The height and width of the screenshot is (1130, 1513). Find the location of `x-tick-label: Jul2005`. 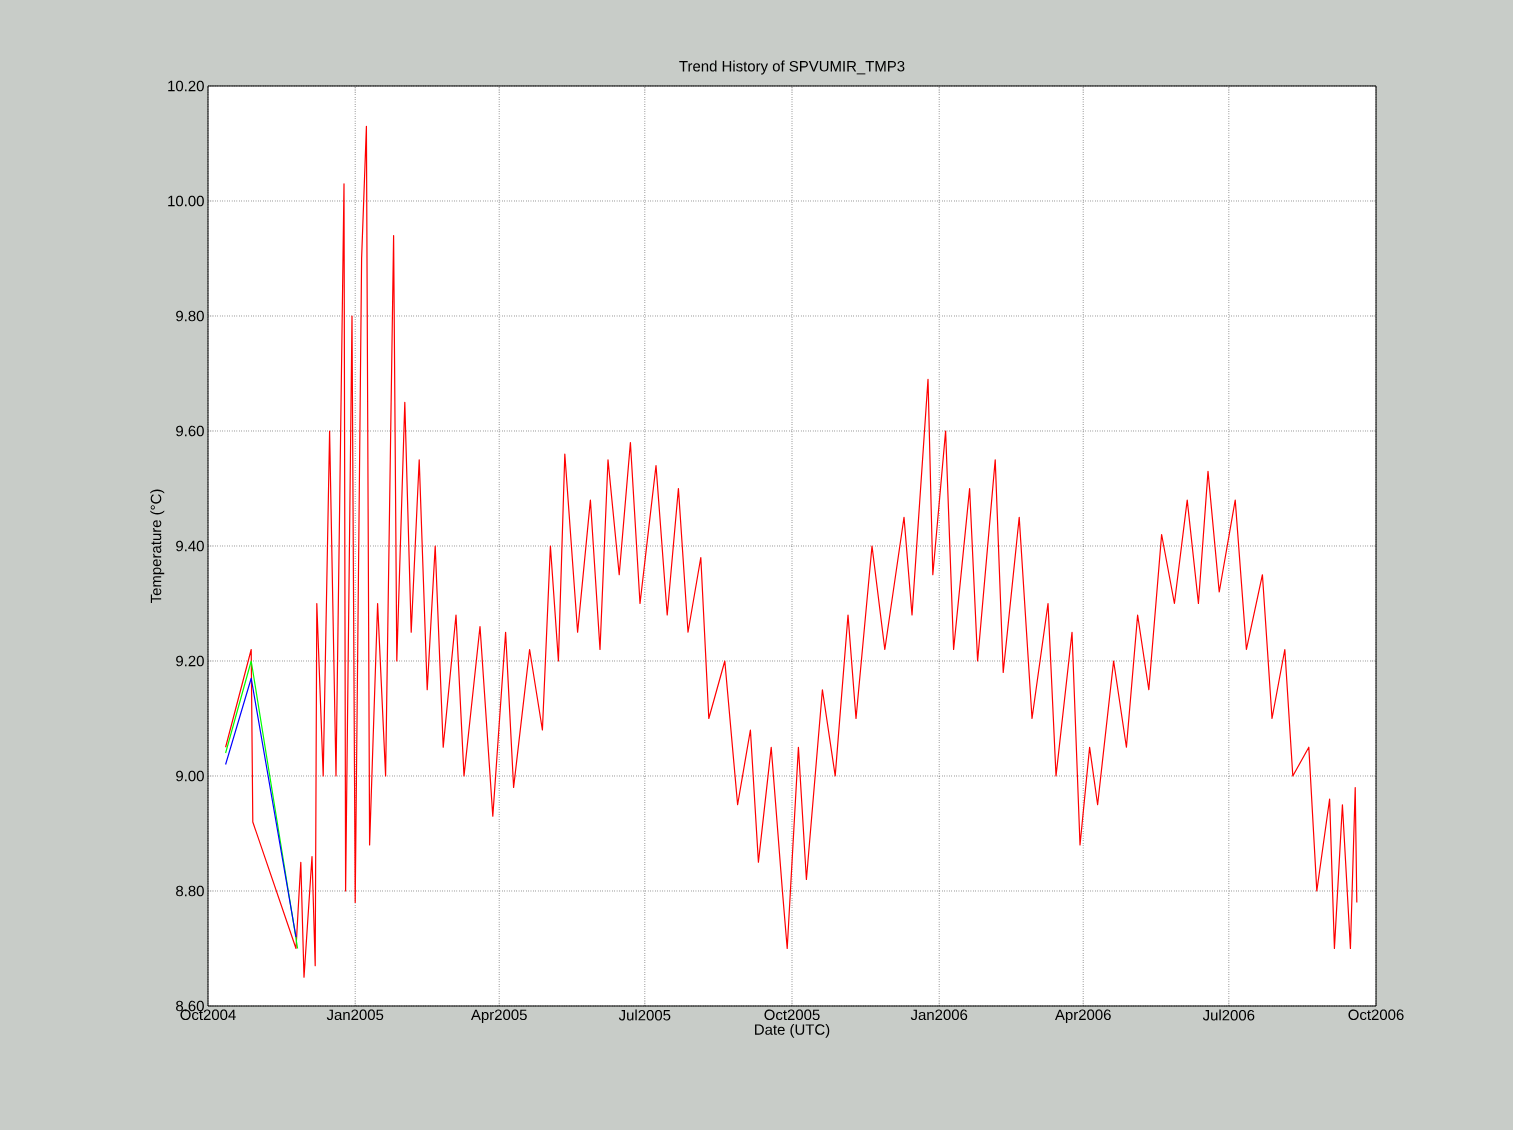

x-tick-label: Jul2005 is located at coordinates (644, 1015).